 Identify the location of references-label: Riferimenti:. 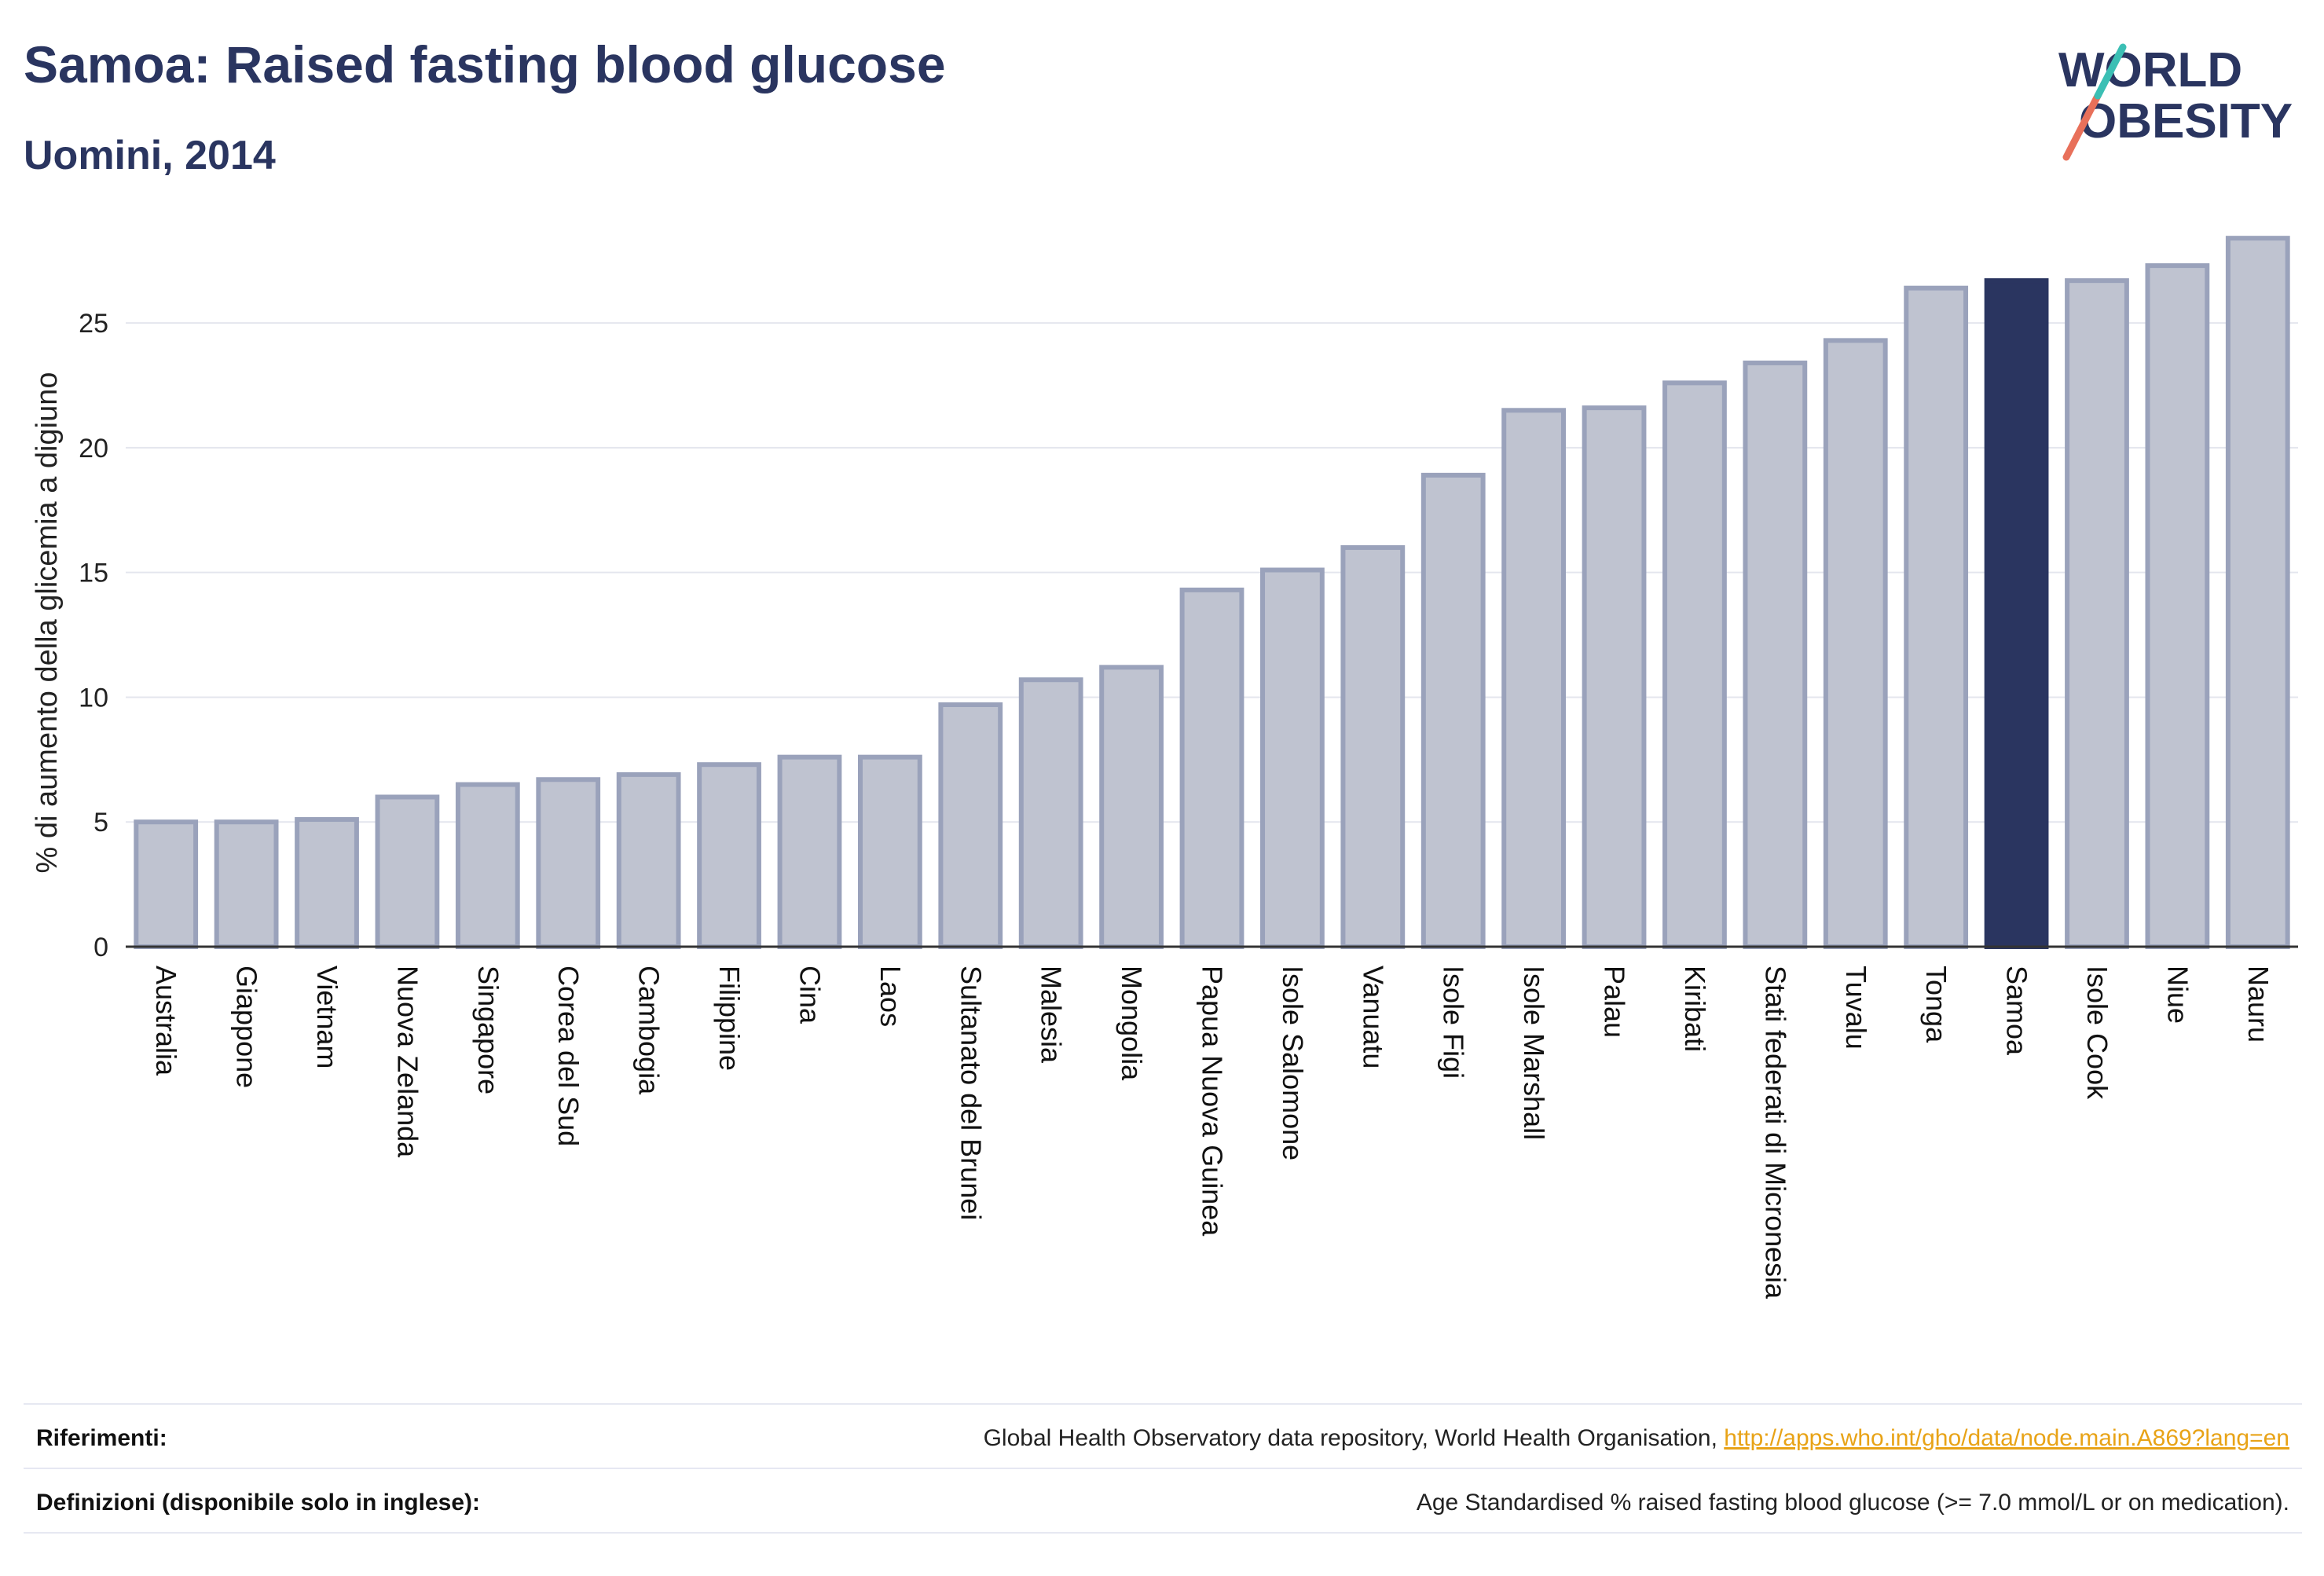
(101, 1438).